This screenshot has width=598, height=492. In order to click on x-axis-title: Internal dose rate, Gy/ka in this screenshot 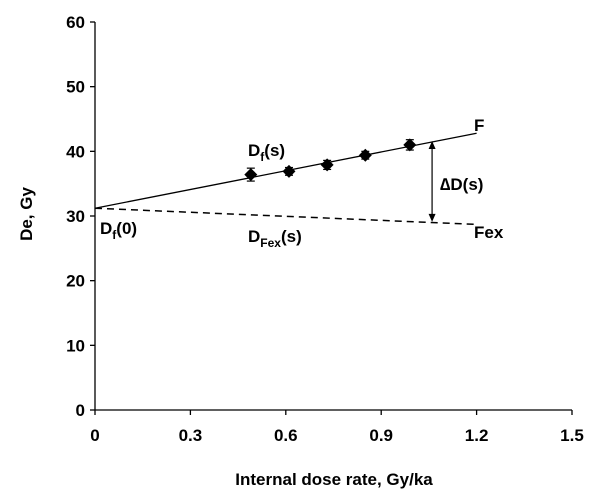, I will do `click(334, 479)`.